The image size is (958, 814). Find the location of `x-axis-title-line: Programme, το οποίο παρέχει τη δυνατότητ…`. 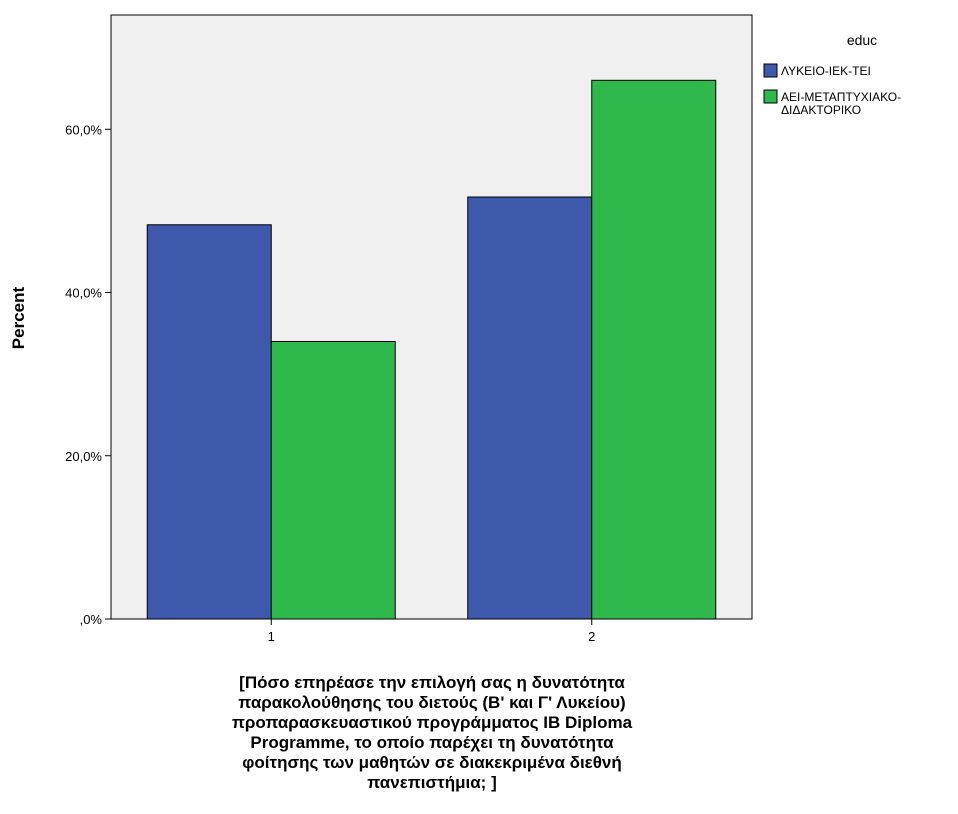

x-axis-title-line: Programme, το οποίο παρέχει τη δυνατότητ… is located at coordinates (432, 742).